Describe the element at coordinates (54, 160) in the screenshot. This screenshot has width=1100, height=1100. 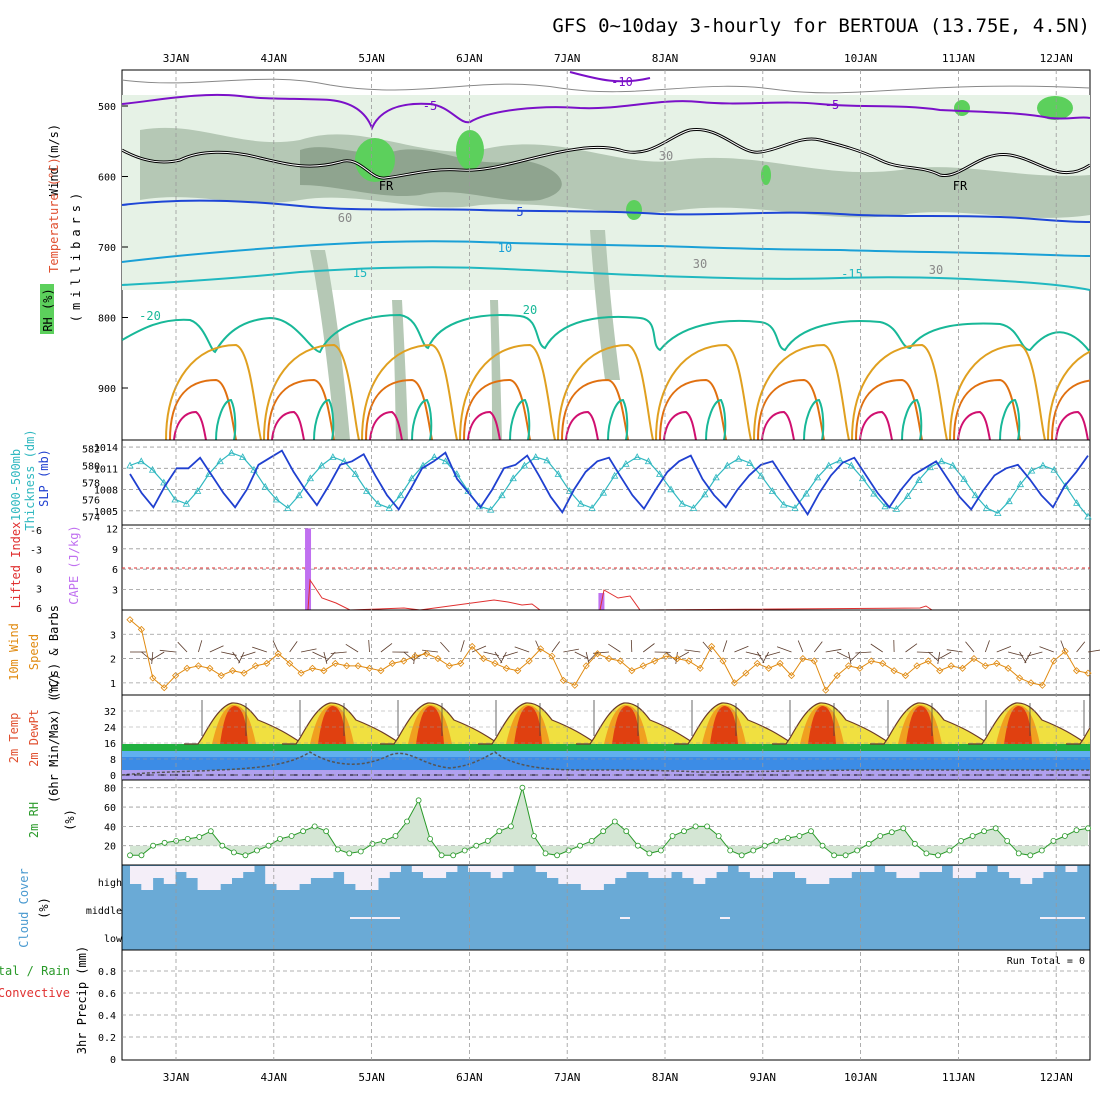
I see `label-wind: Wind (m/s)` at that location.